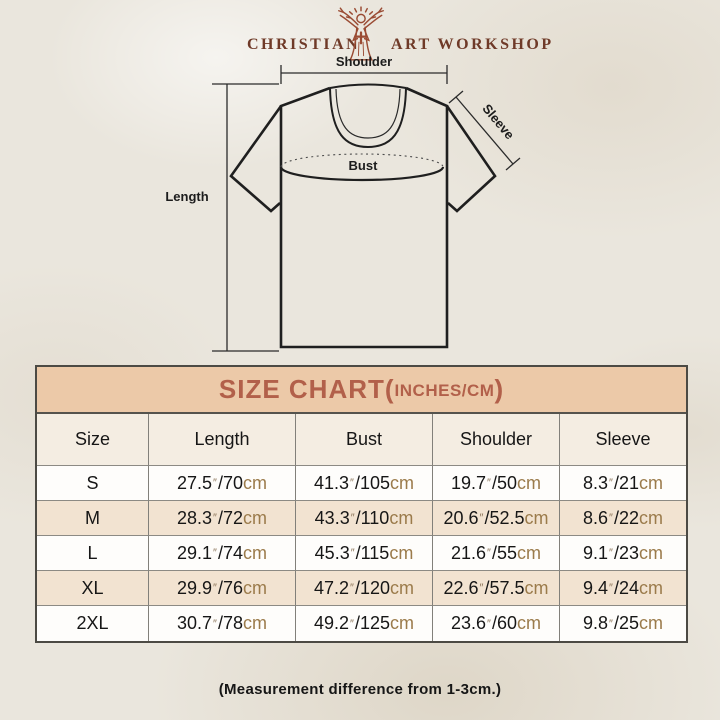 This screenshot has height=720, width=720. Describe the element at coordinates (623, 623) in the screenshot. I see `measurement-cell: 9.8 ″/25 cm` at that location.